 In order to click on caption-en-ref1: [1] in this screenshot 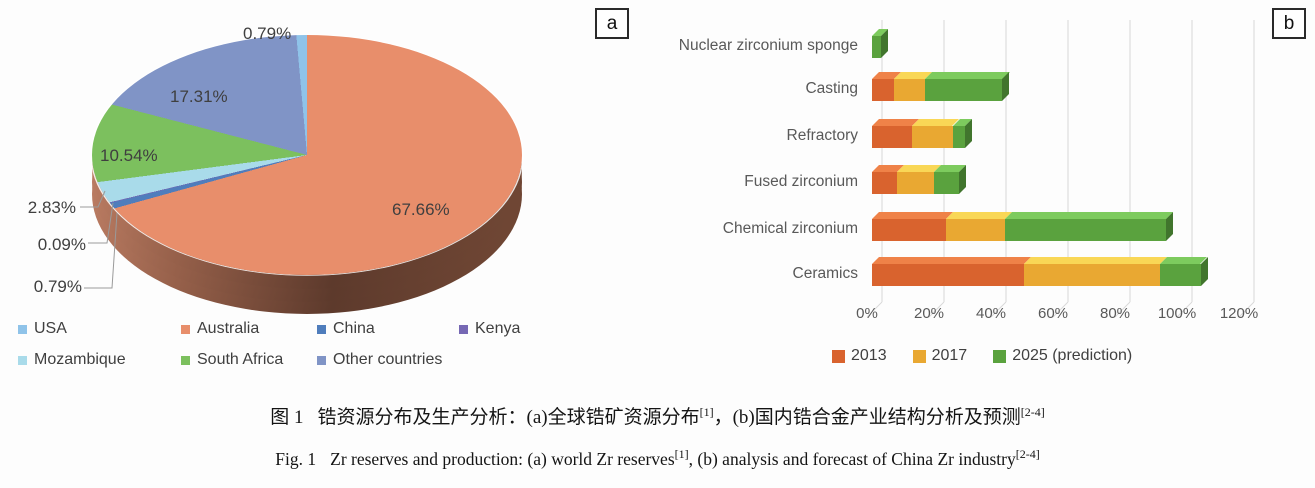, I will do `click(681, 454)`.